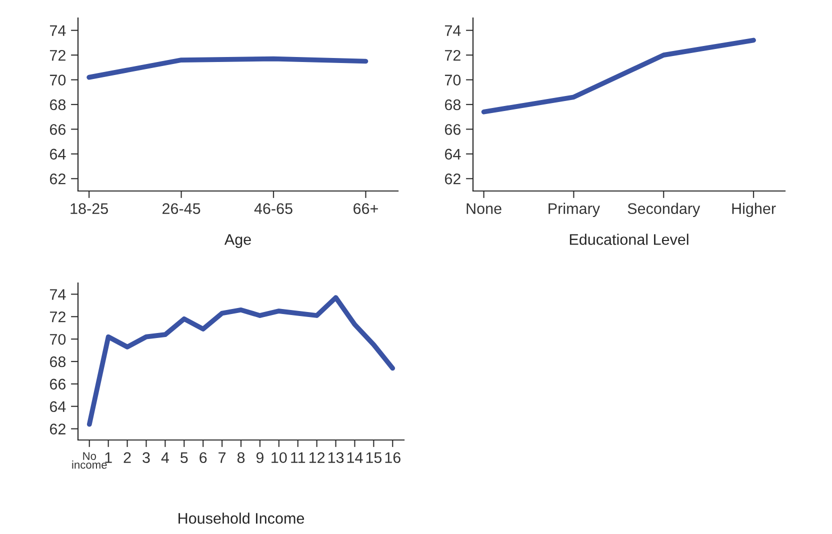 The width and height of the screenshot is (832, 534). What do you see at coordinates (89, 460) in the screenshot?
I see `x-tick-label: No income` at bounding box center [89, 460].